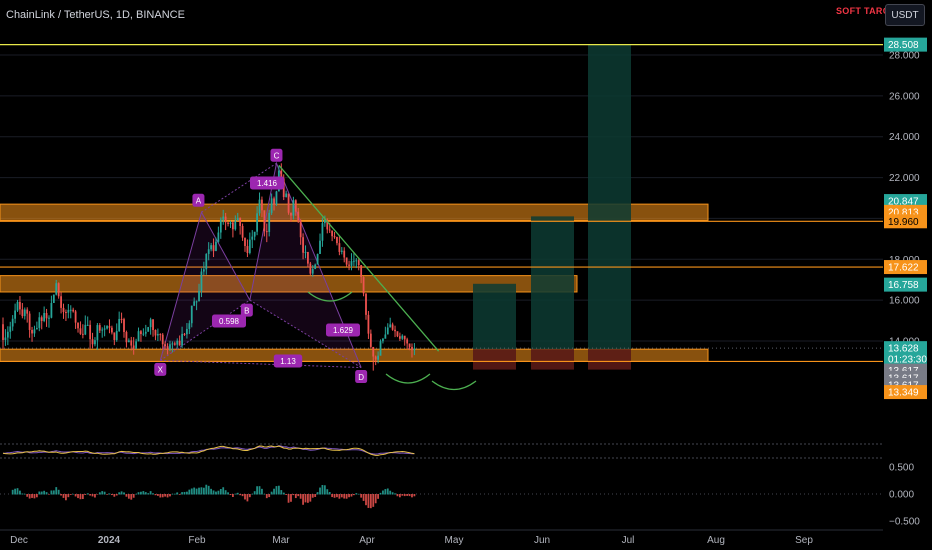 The height and width of the screenshot is (550, 932). What do you see at coordinates (901, 495) in the screenshot?
I see `osc-tick-1: 0.000` at bounding box center [901, 495].